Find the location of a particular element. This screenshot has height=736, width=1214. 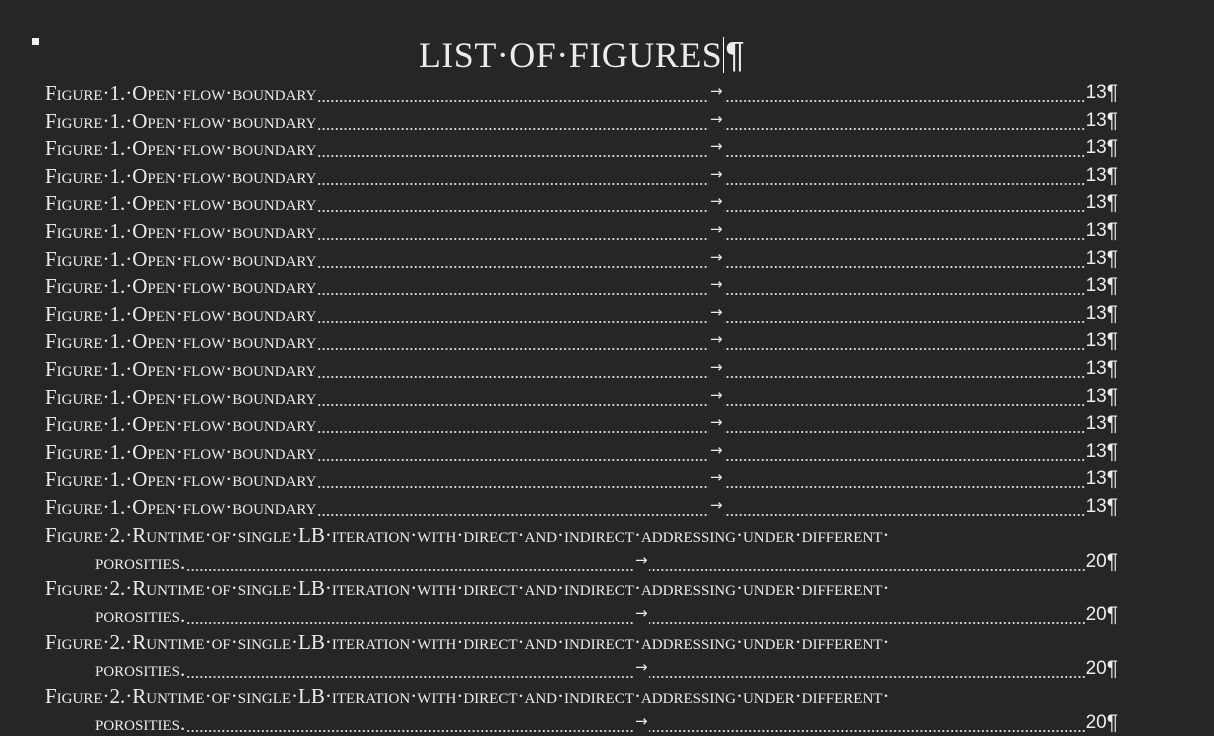

keep-with-next-mark is located at coordinates (35, 41).